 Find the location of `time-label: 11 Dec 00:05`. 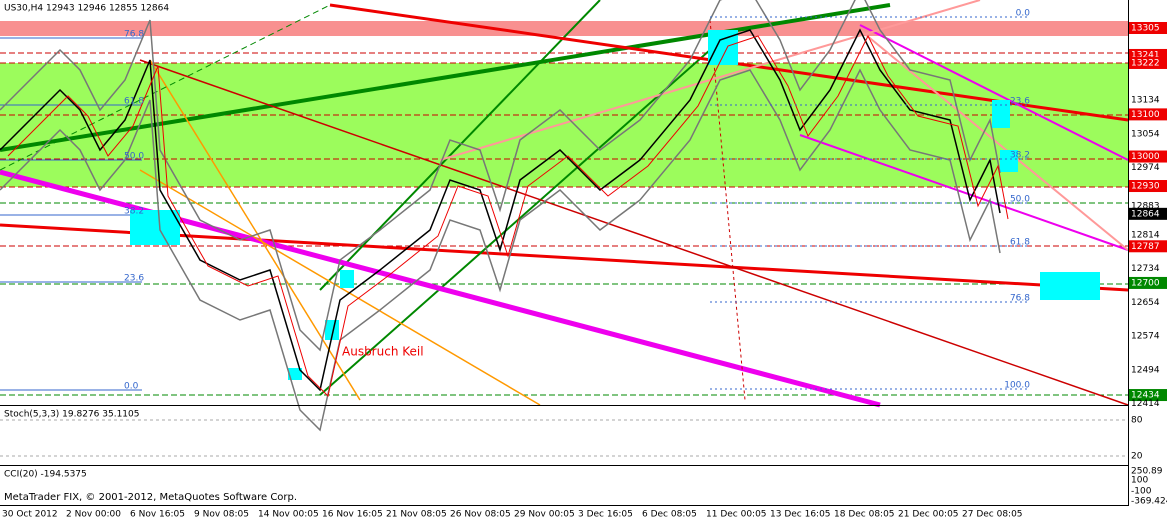

time-label: 11 Dec 00:05 is located at coordinates (736, 515).